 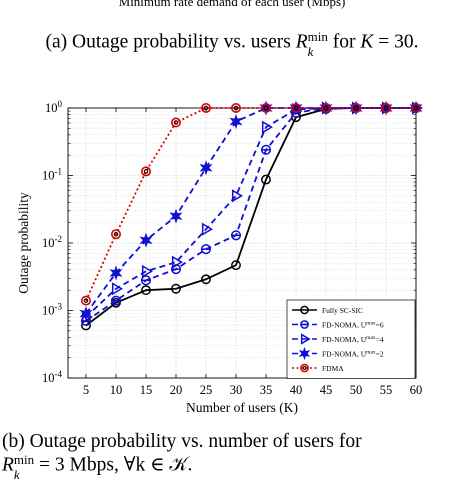 What do you see at coordinates (52, 377) in the screenshot?
I see `y-tick-label: 10⁻⁴` at bounding box center [52, 377].